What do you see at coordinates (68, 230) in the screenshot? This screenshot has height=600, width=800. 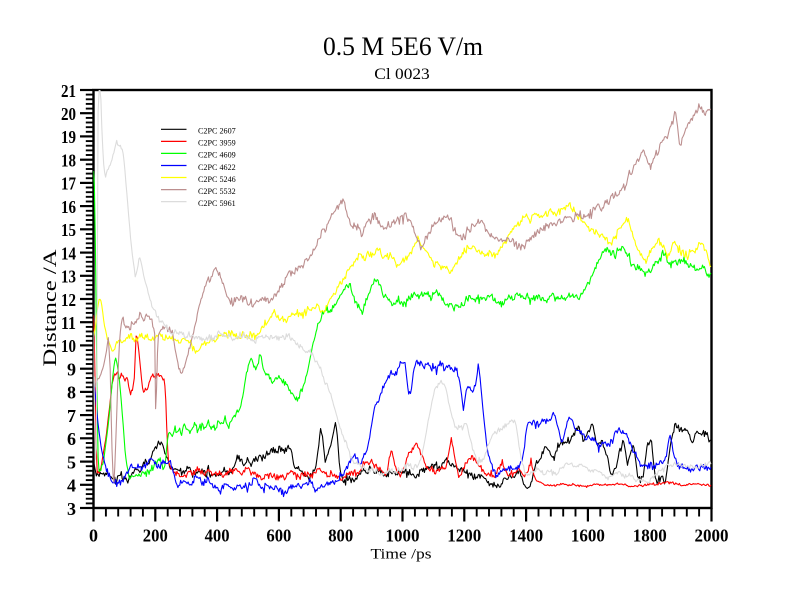 I see `svg-text: 15` at bounding box center [68, 230].